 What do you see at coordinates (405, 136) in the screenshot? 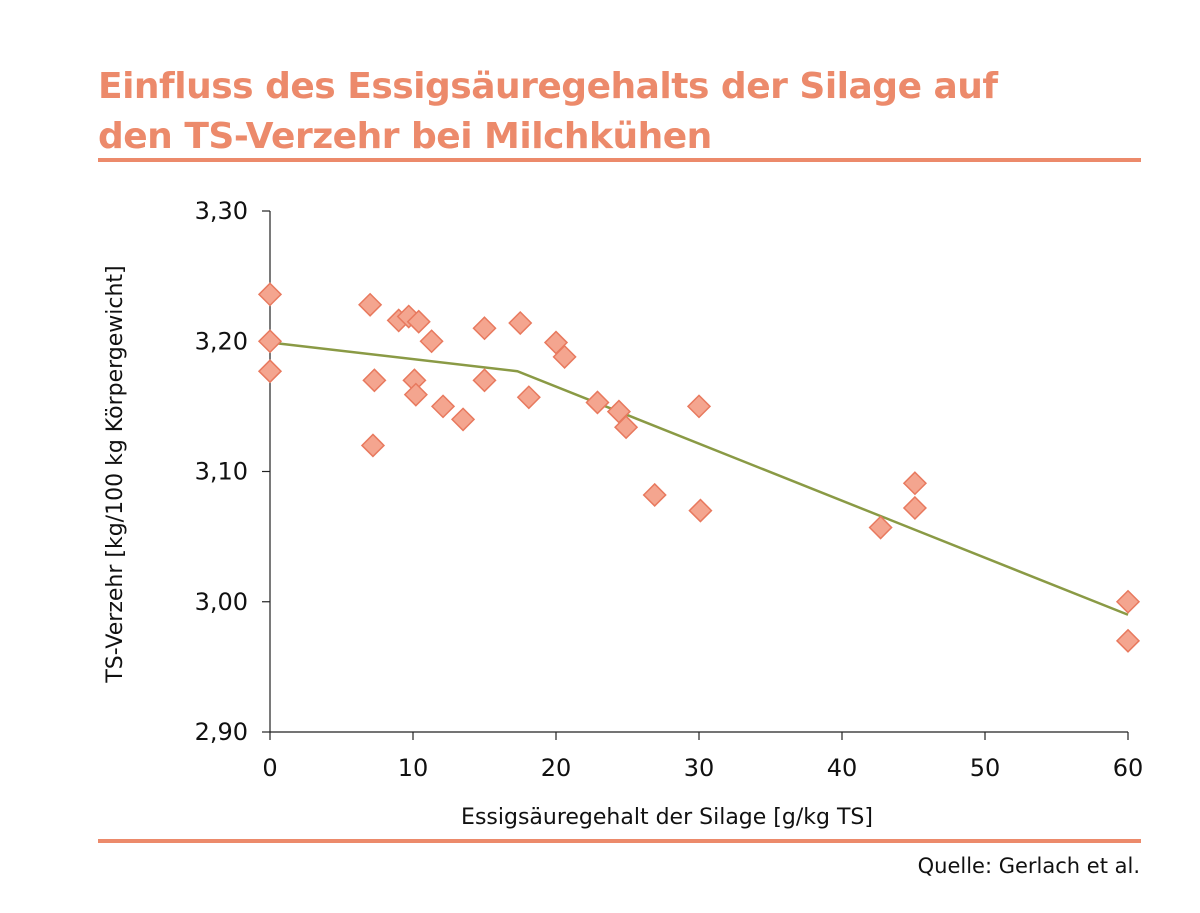
I see `chart-title-line-2: den TS-Verzehr bei Milchkühen` at bounding box center [405, 136].